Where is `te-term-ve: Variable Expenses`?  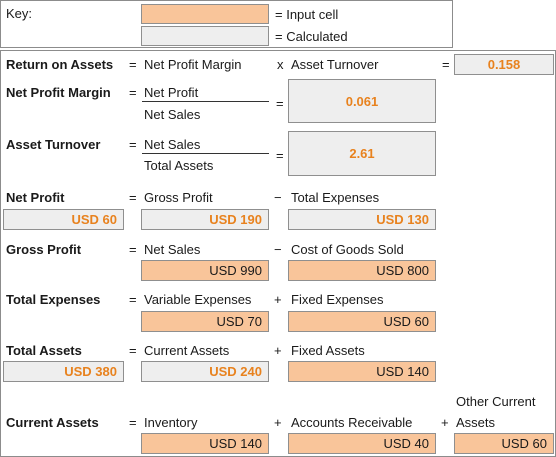 te-term-ve: Variable Expenses is located at coordinates (198, 299).